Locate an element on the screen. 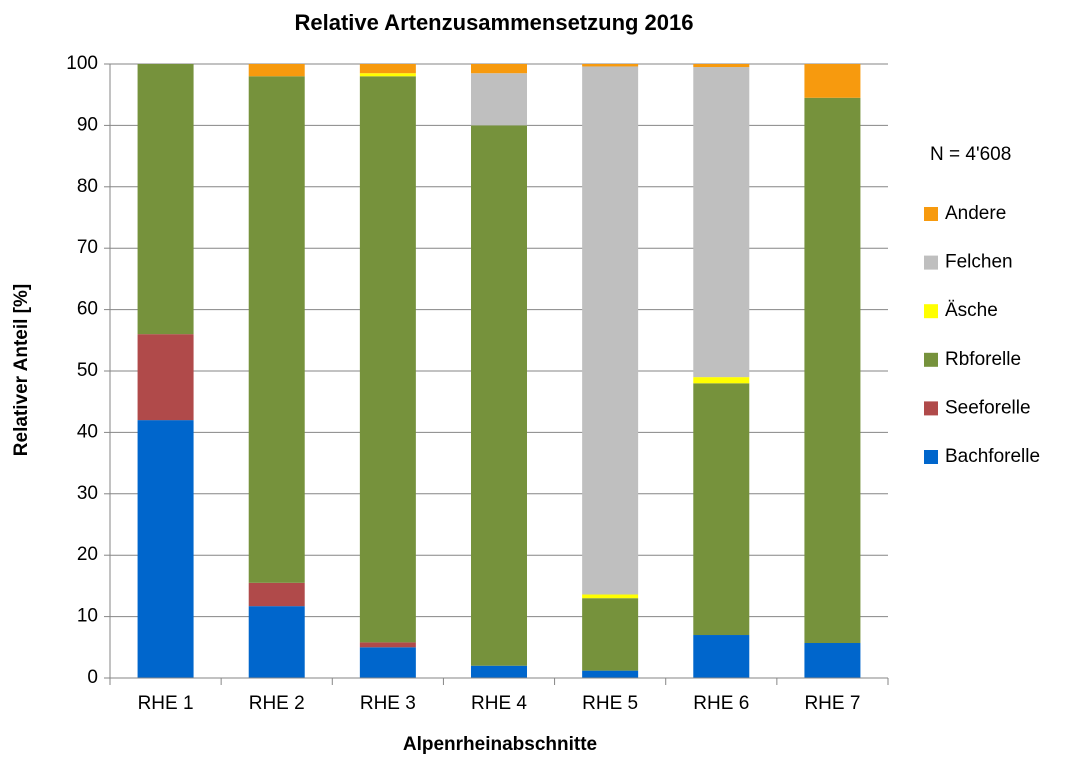  chart-title: Relative Artenzusammensetzung 2016 is located at coordinates (494, 22).